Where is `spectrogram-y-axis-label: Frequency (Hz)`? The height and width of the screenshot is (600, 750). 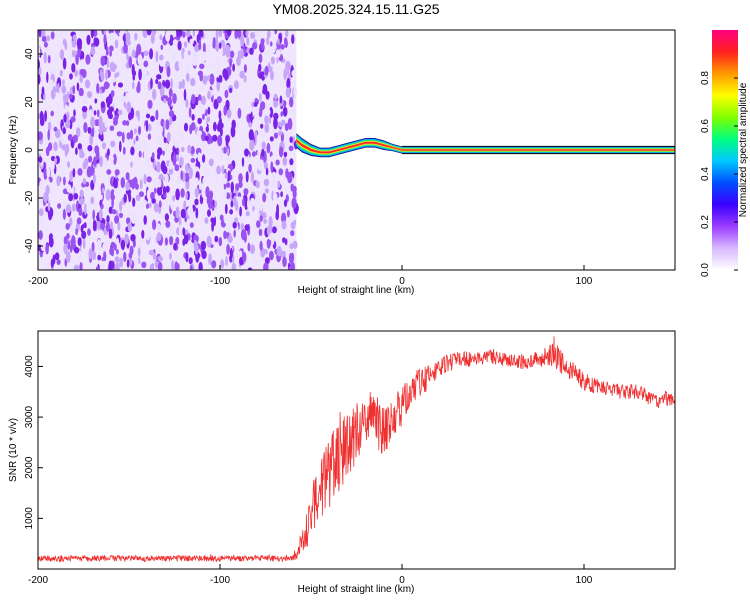
spectrogram-y-axis-label: Frequency (Hz) is located at coordinates (13, 150).